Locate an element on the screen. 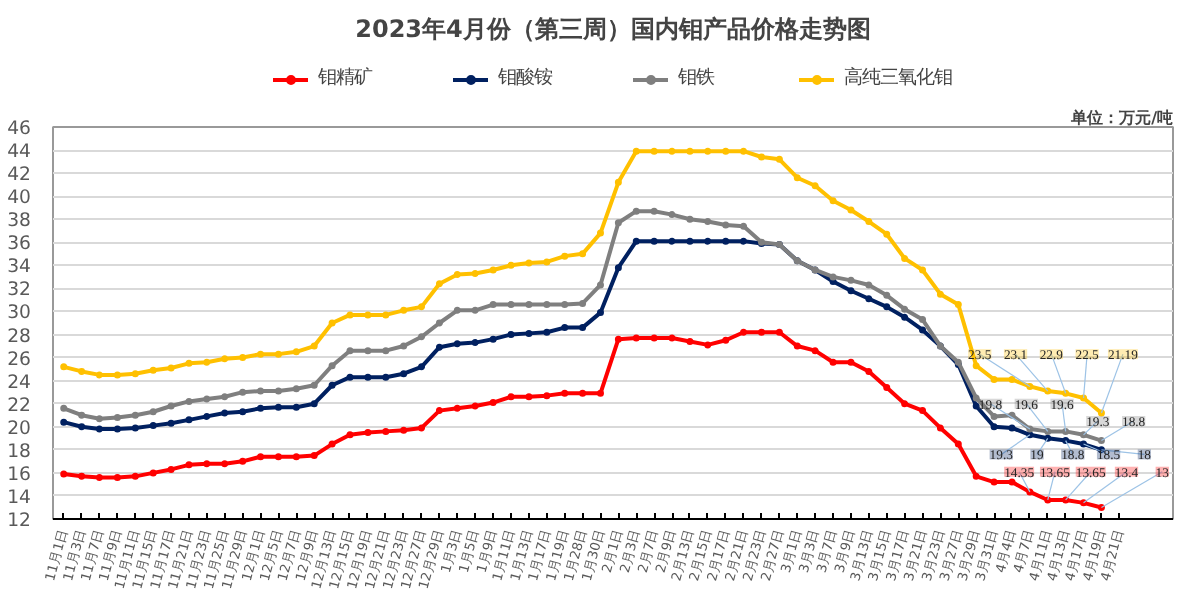  y-tick-label: 16 is located at coordinates (19, 474).